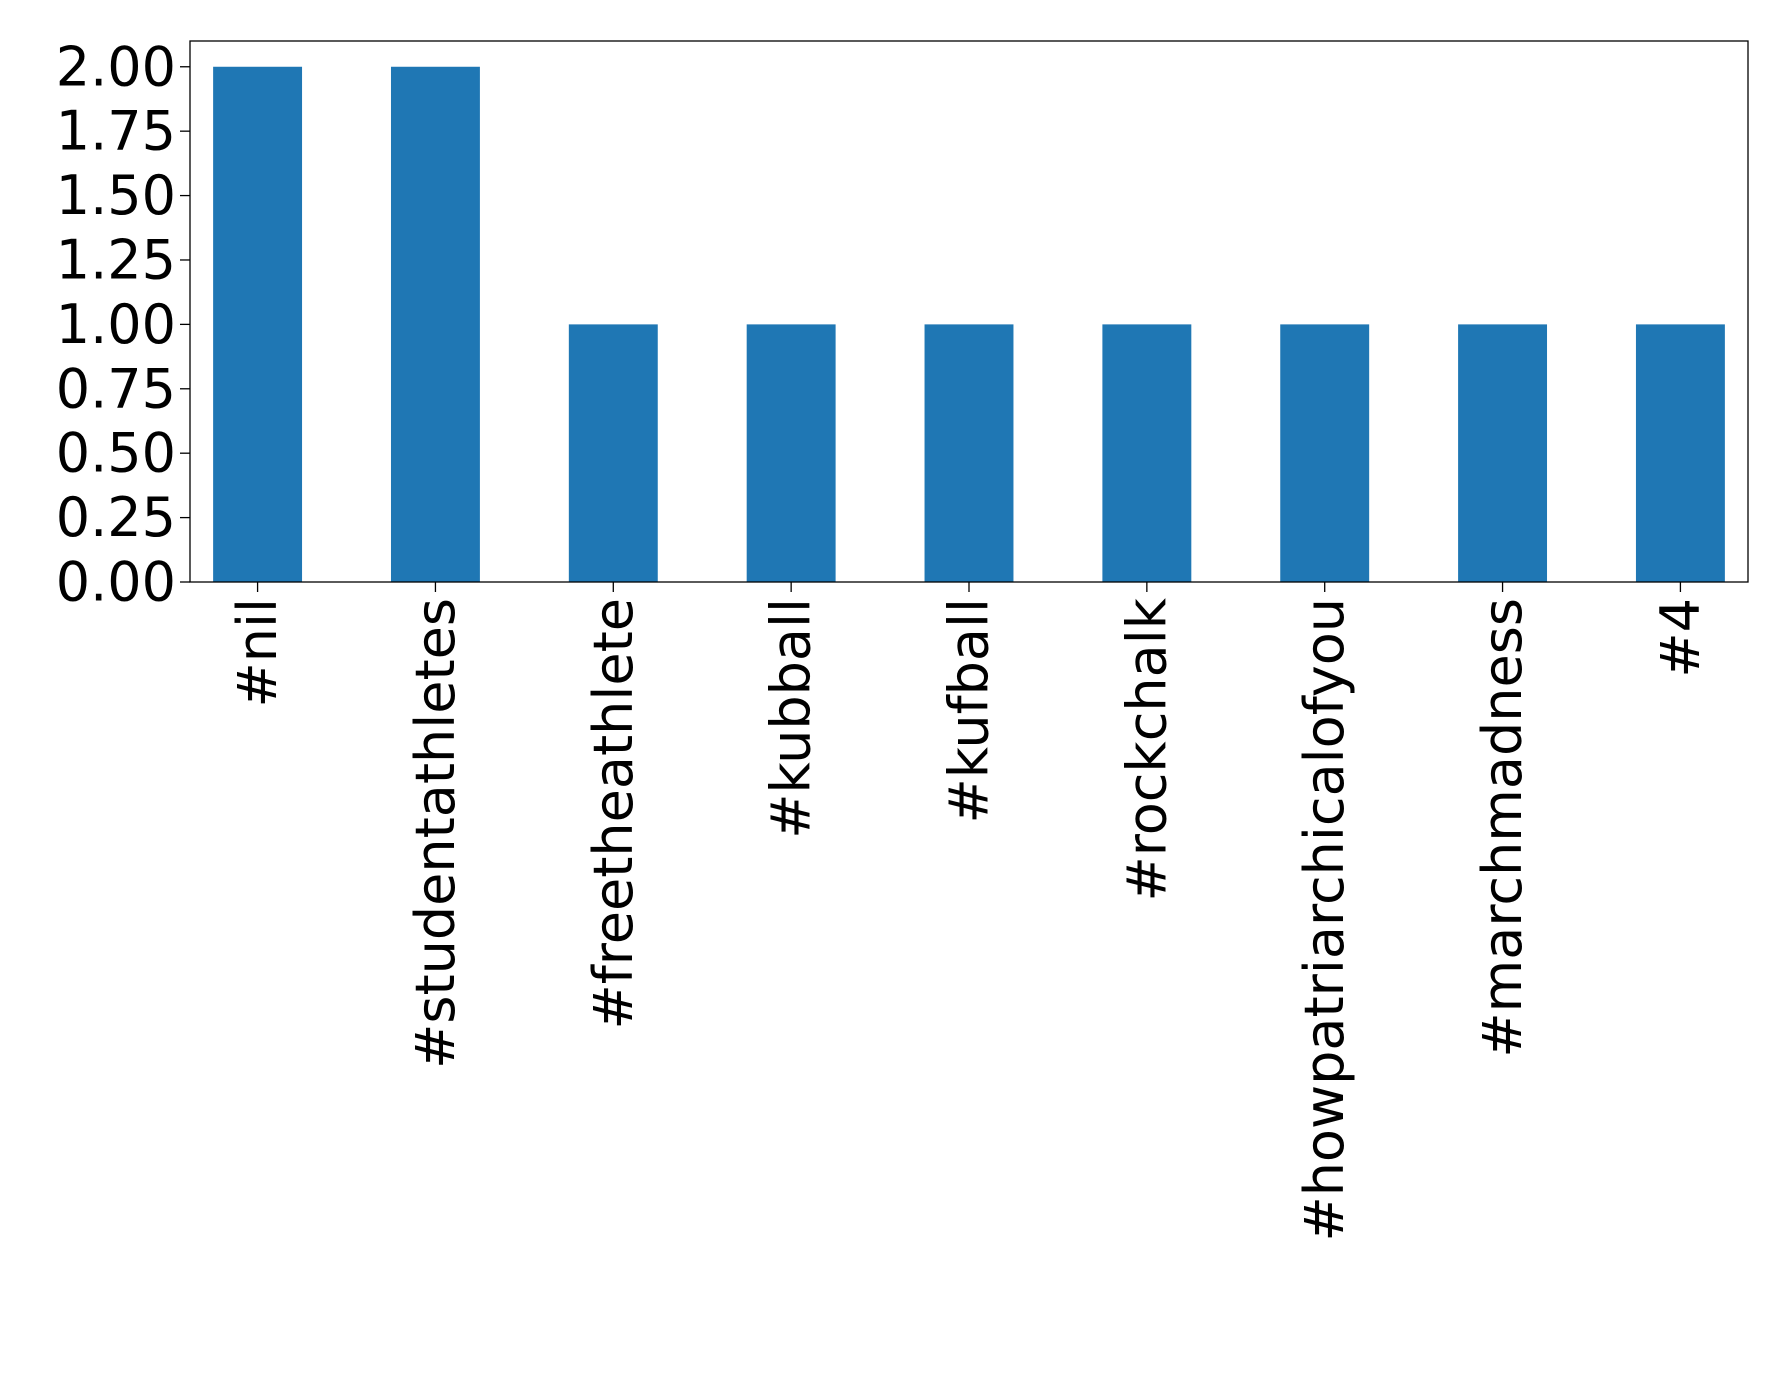 The width and height of the screenshot is (1778, 1373). I want to click on y-tick-label: 1.25, so click(116, 259).